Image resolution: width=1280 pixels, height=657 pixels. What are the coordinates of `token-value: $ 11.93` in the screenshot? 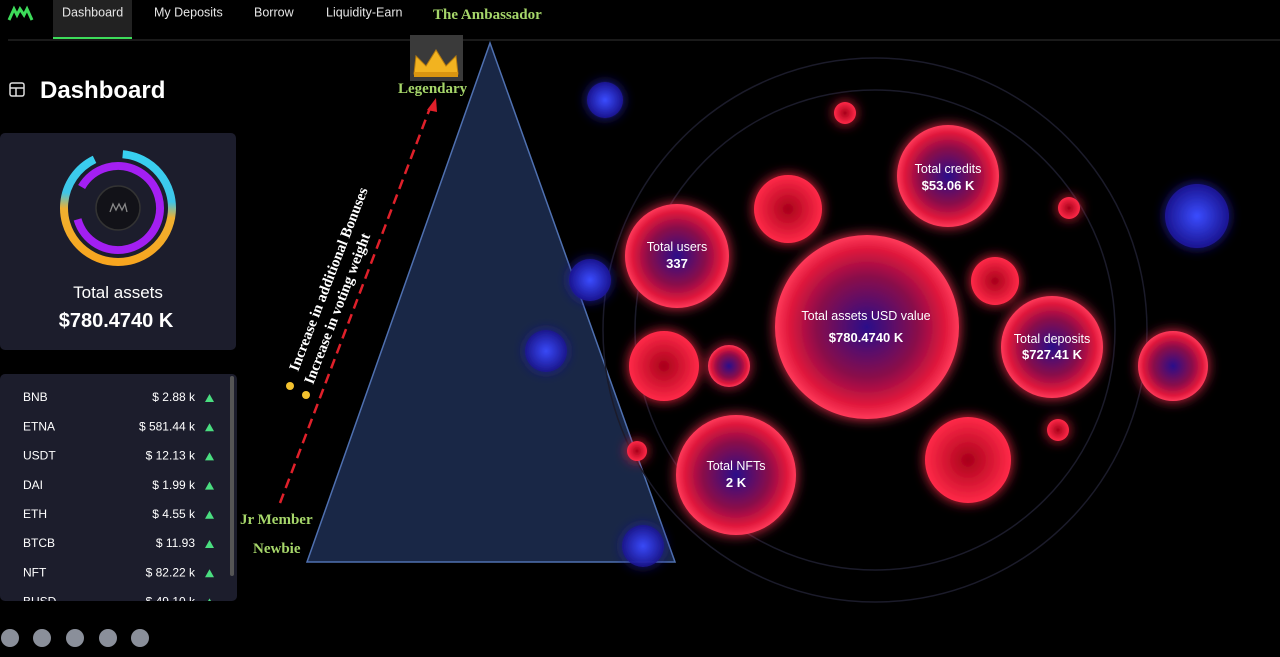 It's located at (175, 543).